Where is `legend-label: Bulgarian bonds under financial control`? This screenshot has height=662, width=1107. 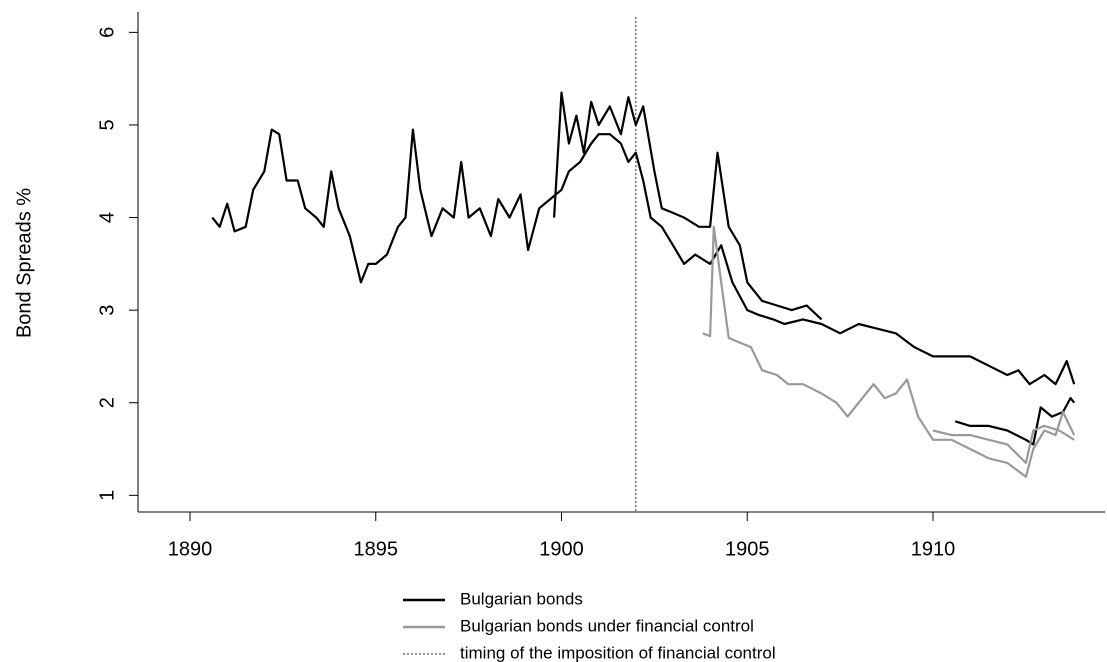
legend-label: Bulgarian bonds under financial control is located at coordinates (607, 625).